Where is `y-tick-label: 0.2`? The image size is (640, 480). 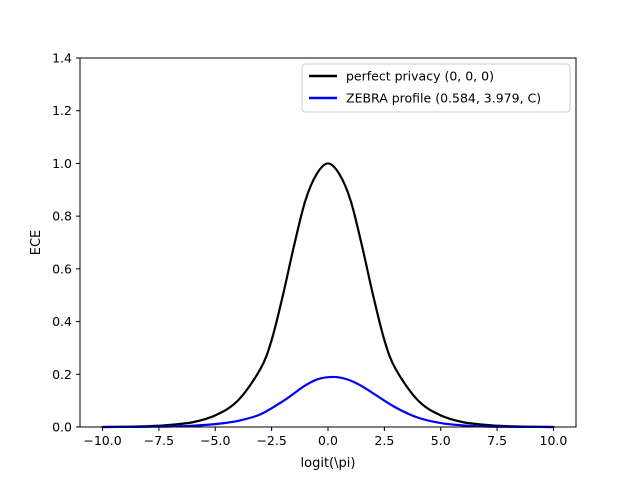 y-tick-label: 0.2 is located at coordinates (62, 374).